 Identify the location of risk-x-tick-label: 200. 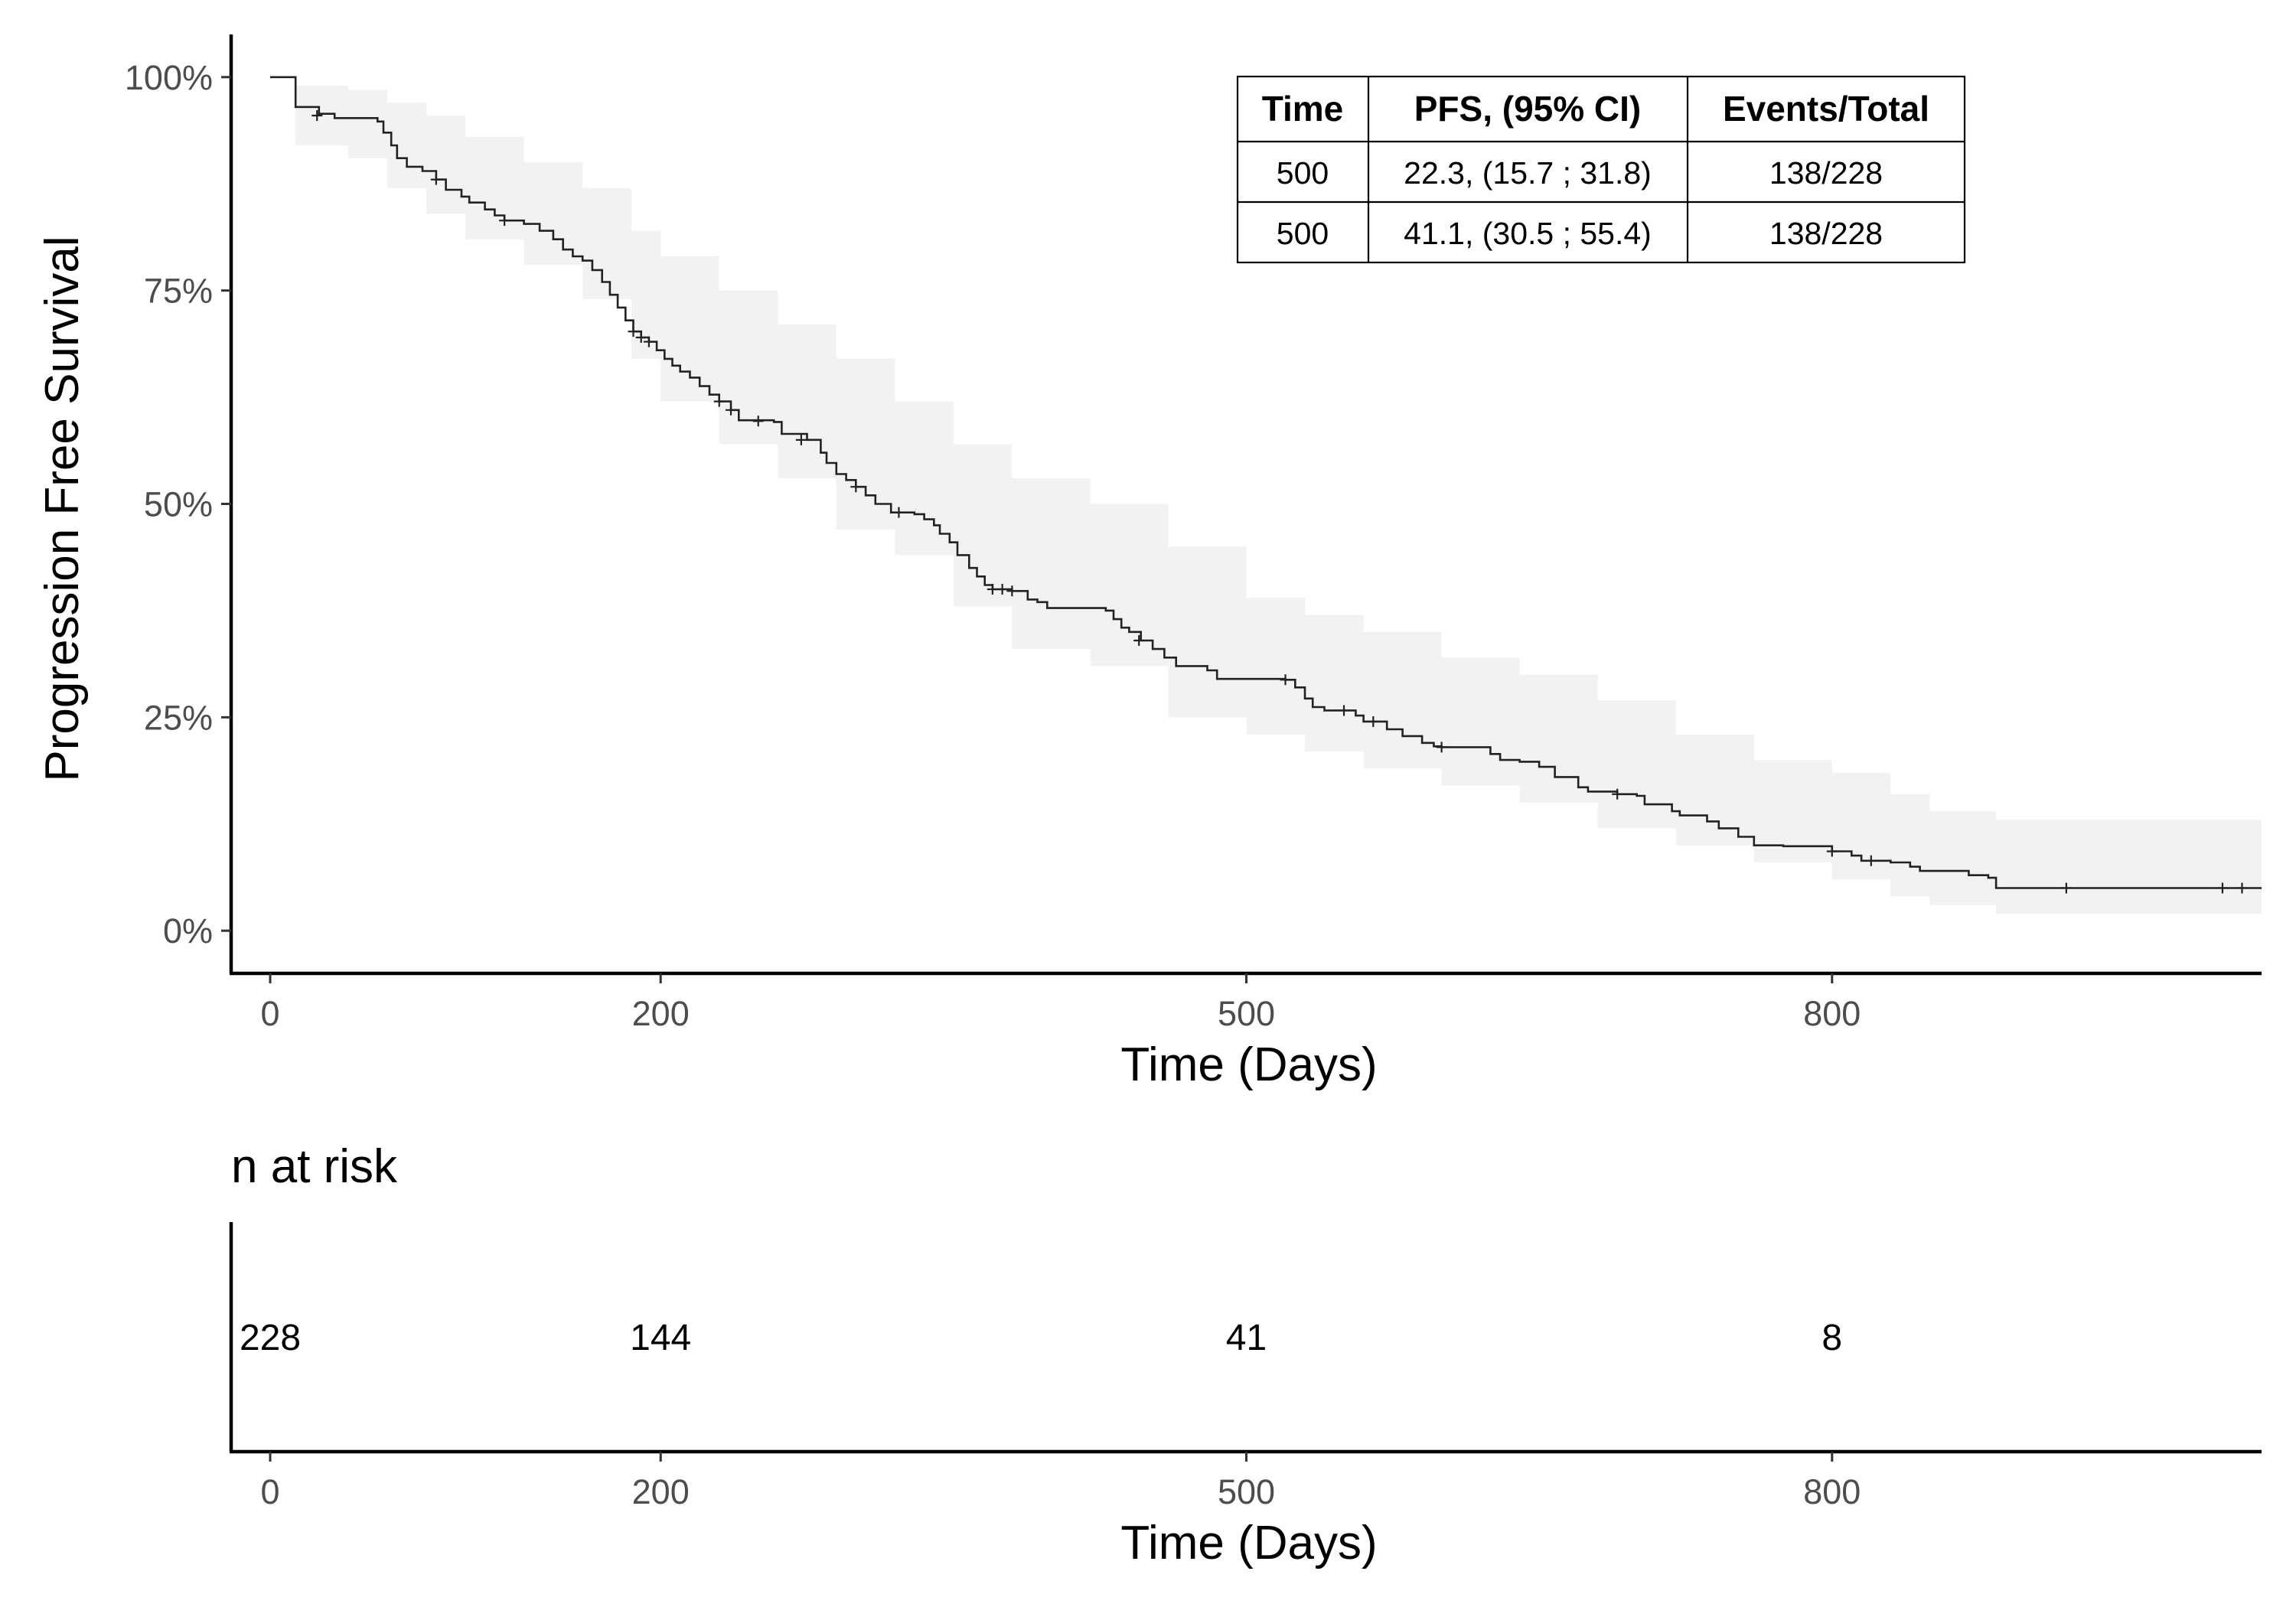
(661, 1491).